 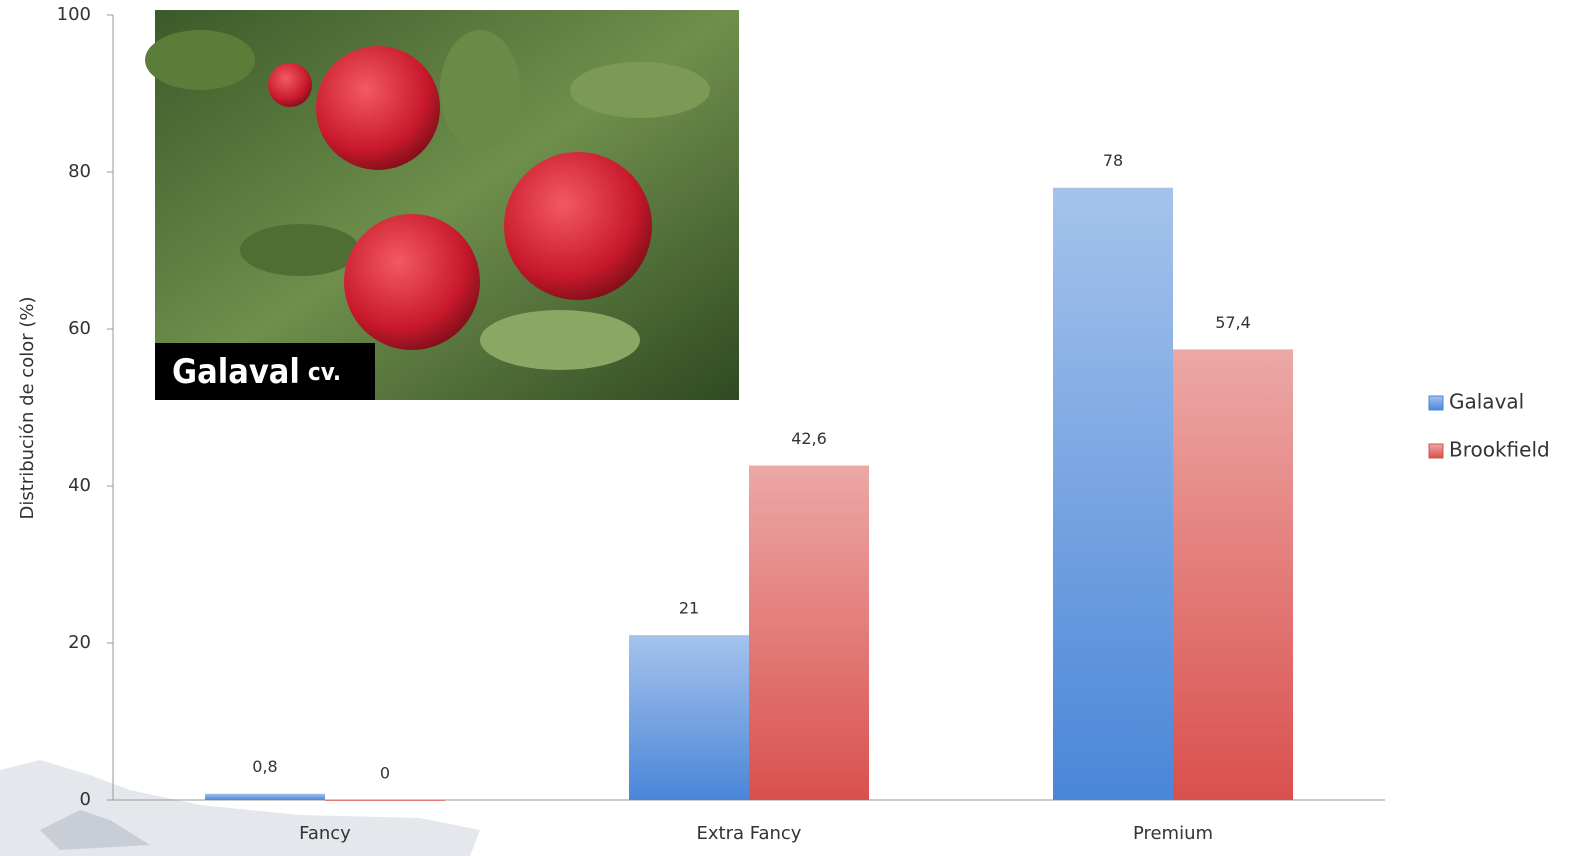 I want to click on value-label: 21, so click(x=689, y=608).